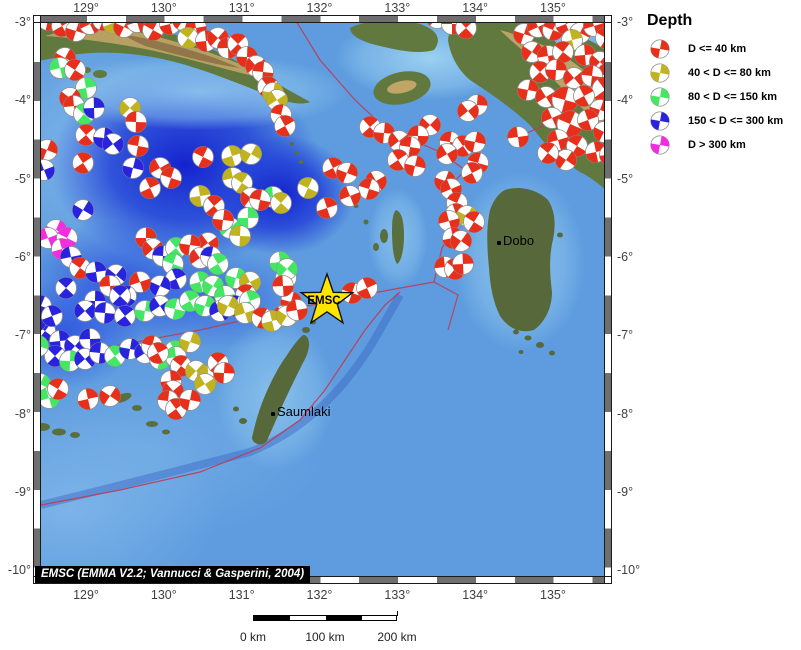 The width and height of the screenshot is (801, 650). Describe the element at coordinates (398, 237) in the screenshot. I see `island-kai` at that location.